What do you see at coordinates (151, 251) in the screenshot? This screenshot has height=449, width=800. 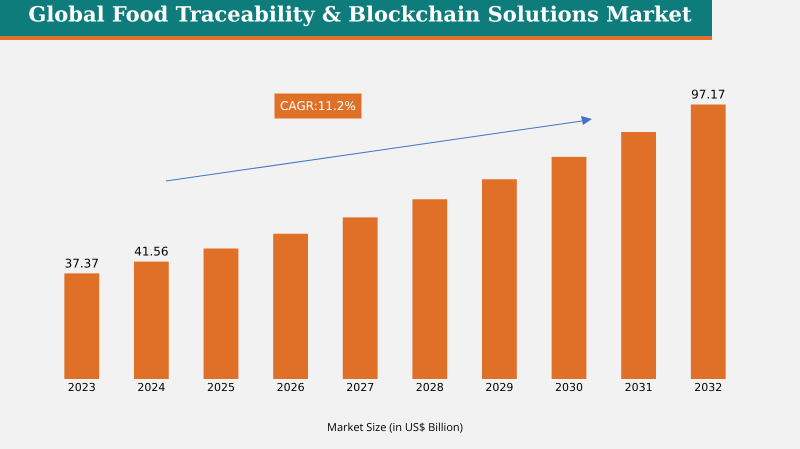 I see `data-label: 41.56` at bounding box center [151, 251].